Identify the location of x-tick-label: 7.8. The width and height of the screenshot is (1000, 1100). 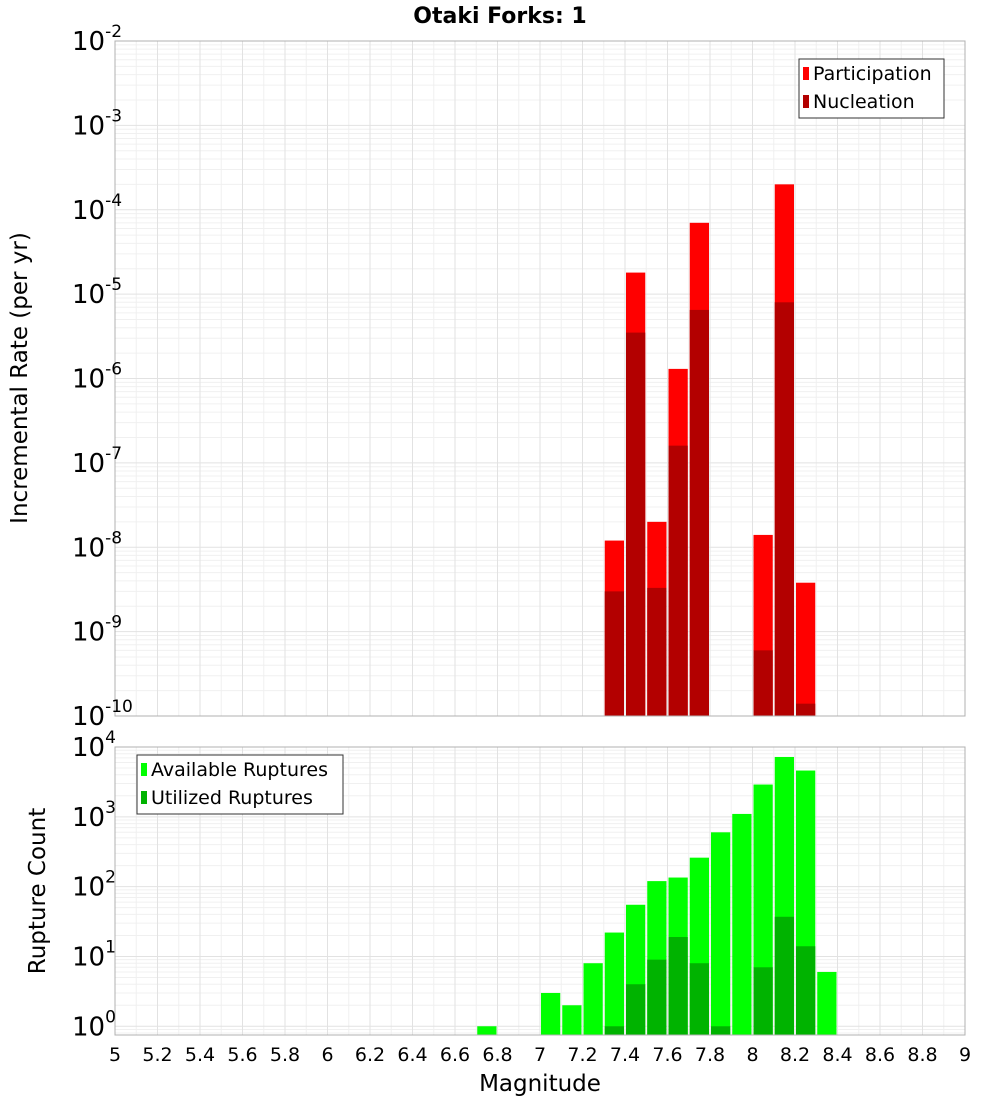
(710, 1055).